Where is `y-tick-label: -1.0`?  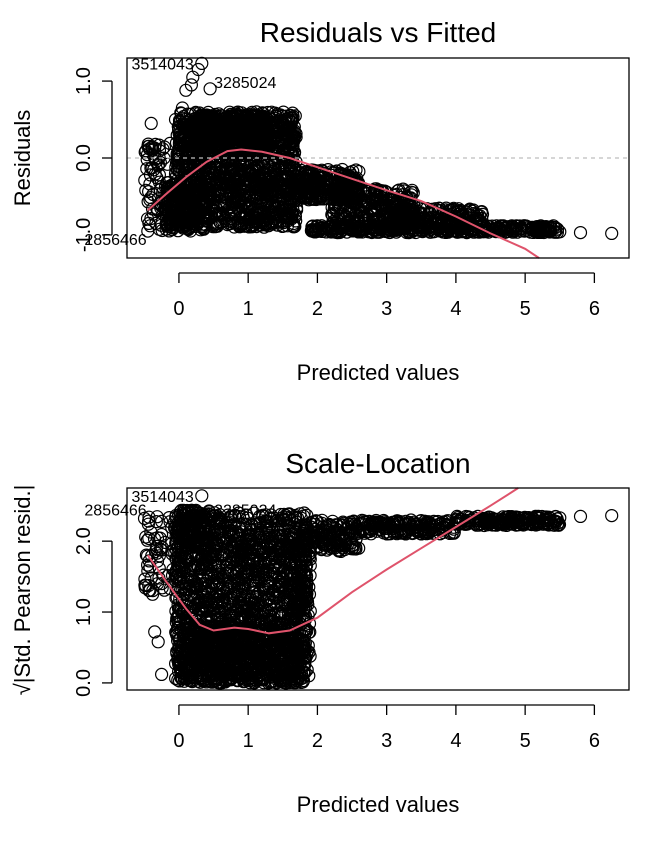 y-tick-label: -1.0 is located at coordinates (84, 235).